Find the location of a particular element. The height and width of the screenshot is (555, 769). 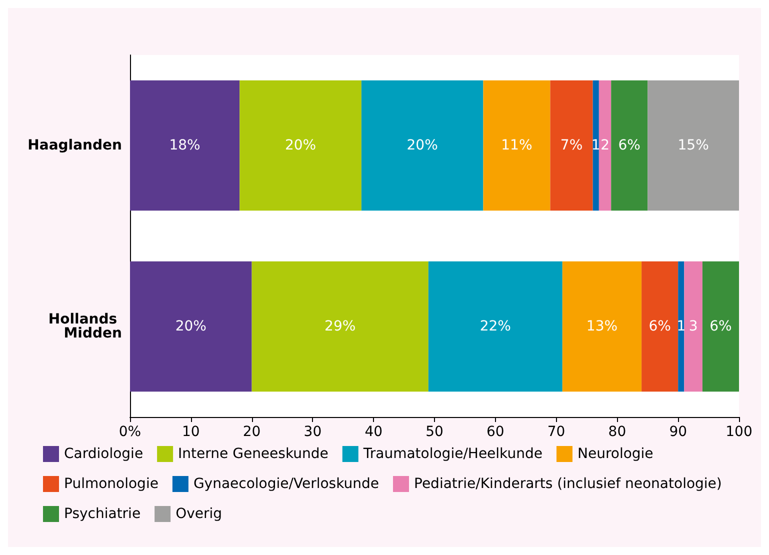

legend-label: Traumatologie/Heelkunde is located at coordinates (452, 454).